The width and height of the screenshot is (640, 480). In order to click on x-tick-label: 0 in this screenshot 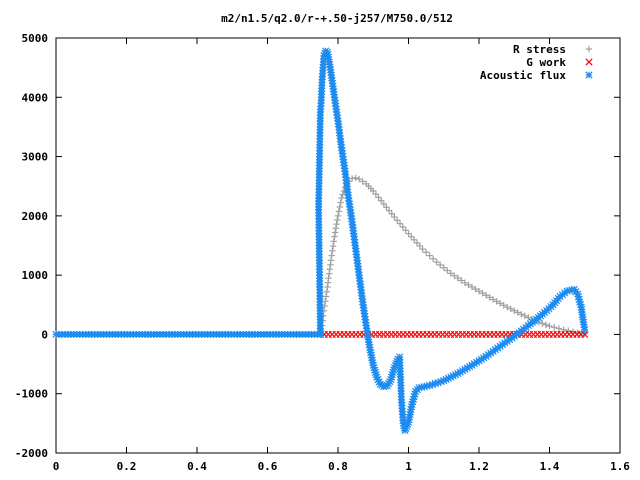, I will do `click(56, 466)`.